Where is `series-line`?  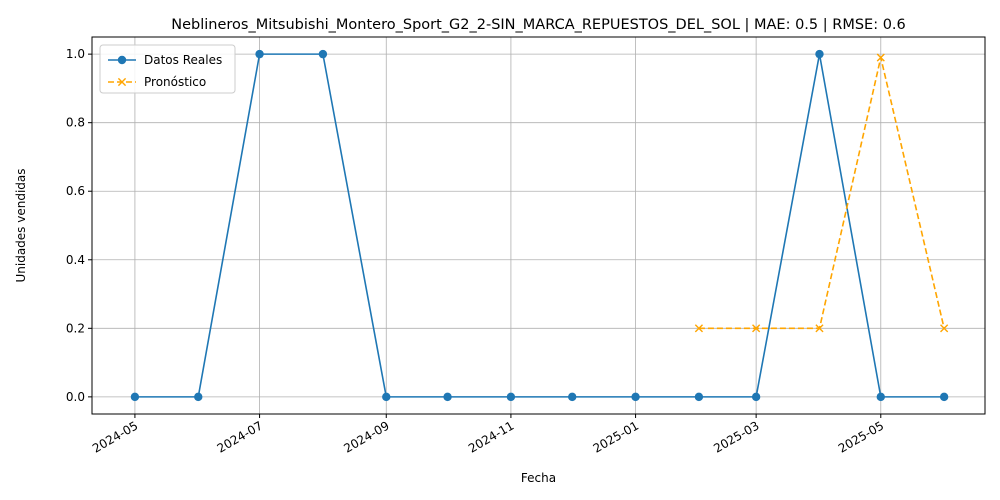
series-line is located at coordinates (821, 193).